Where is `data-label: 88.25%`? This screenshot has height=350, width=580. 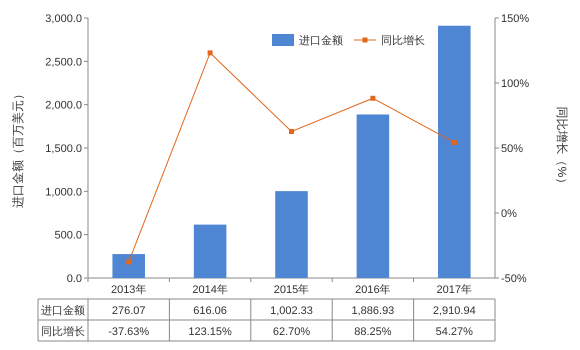 data-label: 88.25% is located at coordinates (373, 332).